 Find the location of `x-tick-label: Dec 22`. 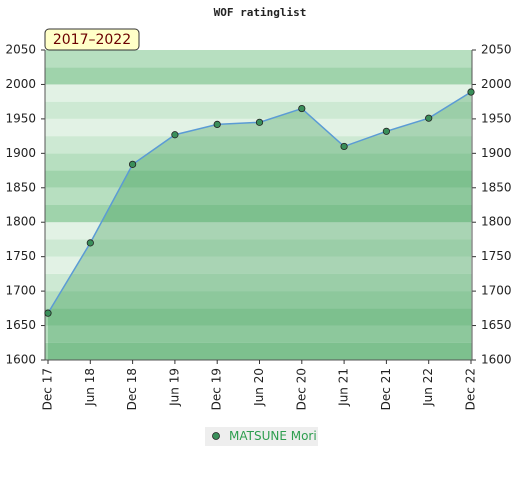

x-tick-label: Dec 22 is located at coordinates (471, 389).